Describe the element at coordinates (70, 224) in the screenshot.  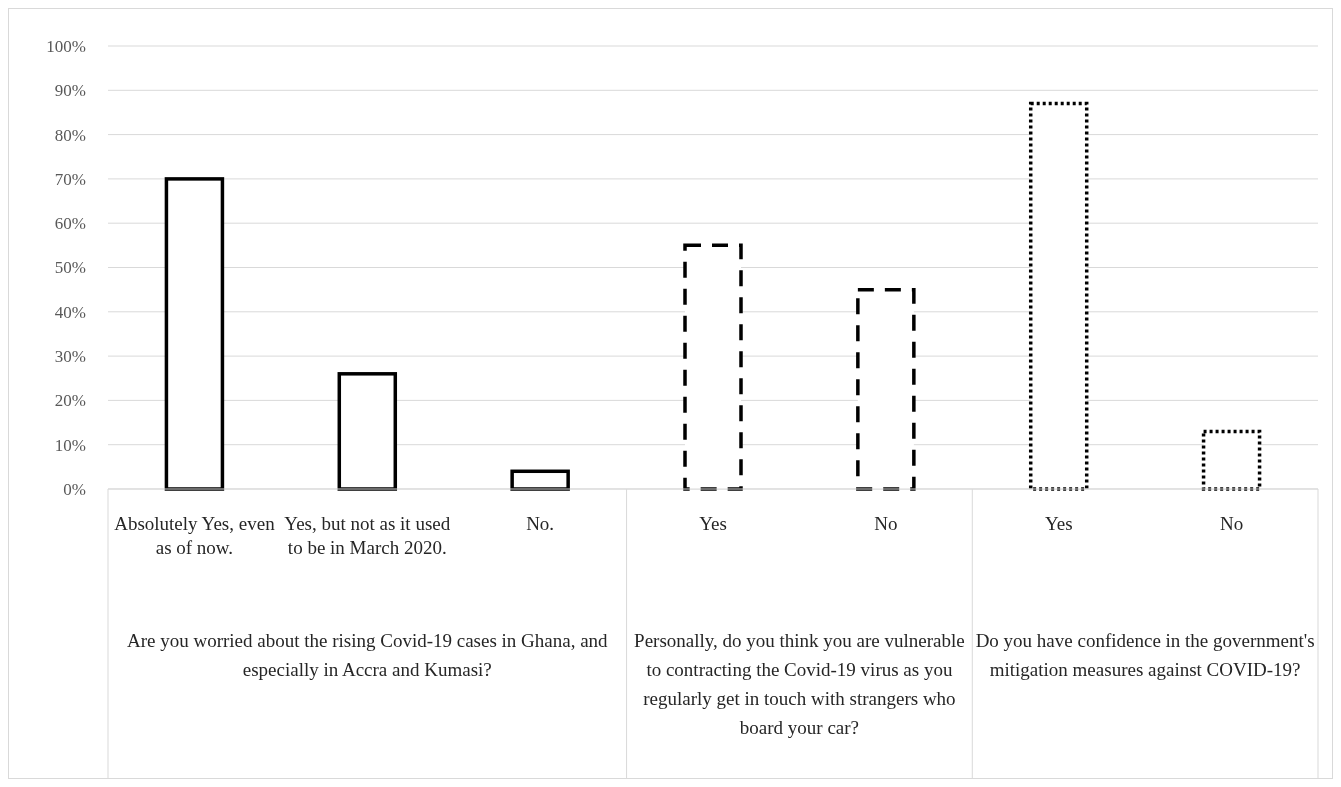
I see `y-tick-label: 60%` at that location.